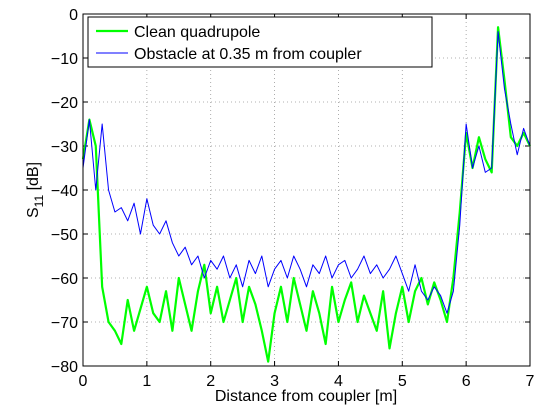 The width and height of the screenshot is (535, 409). I want to click on y-tick-label: −70, so click(64, 323).